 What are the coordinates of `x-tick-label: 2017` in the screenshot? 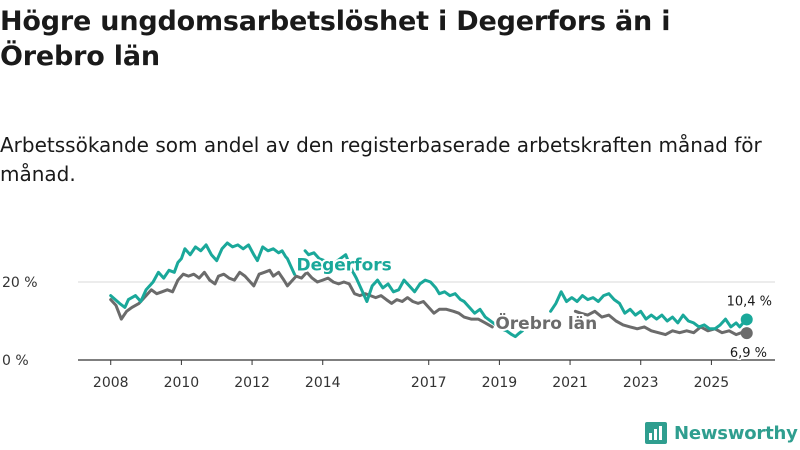 It's located at (429, 383).